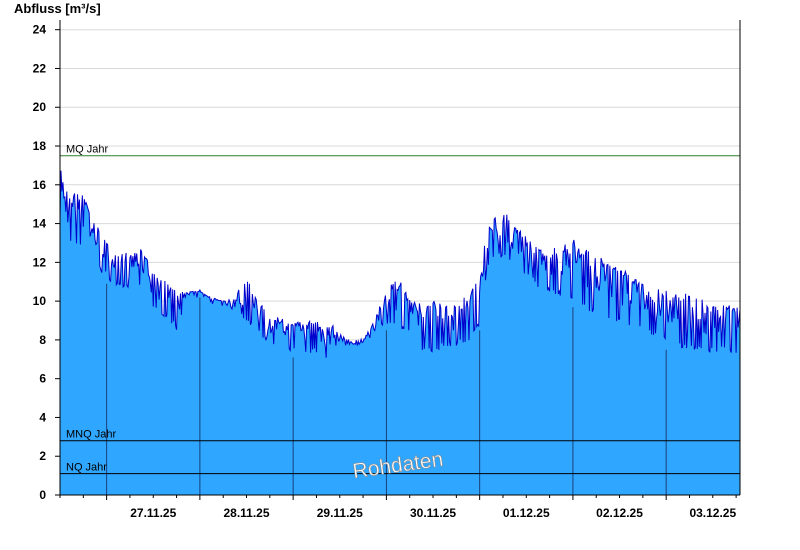 The image size is (800, 550). Describe the element at coordinates (40, 301) in the screenshot. I see `y-tick-label: 10` at that location.